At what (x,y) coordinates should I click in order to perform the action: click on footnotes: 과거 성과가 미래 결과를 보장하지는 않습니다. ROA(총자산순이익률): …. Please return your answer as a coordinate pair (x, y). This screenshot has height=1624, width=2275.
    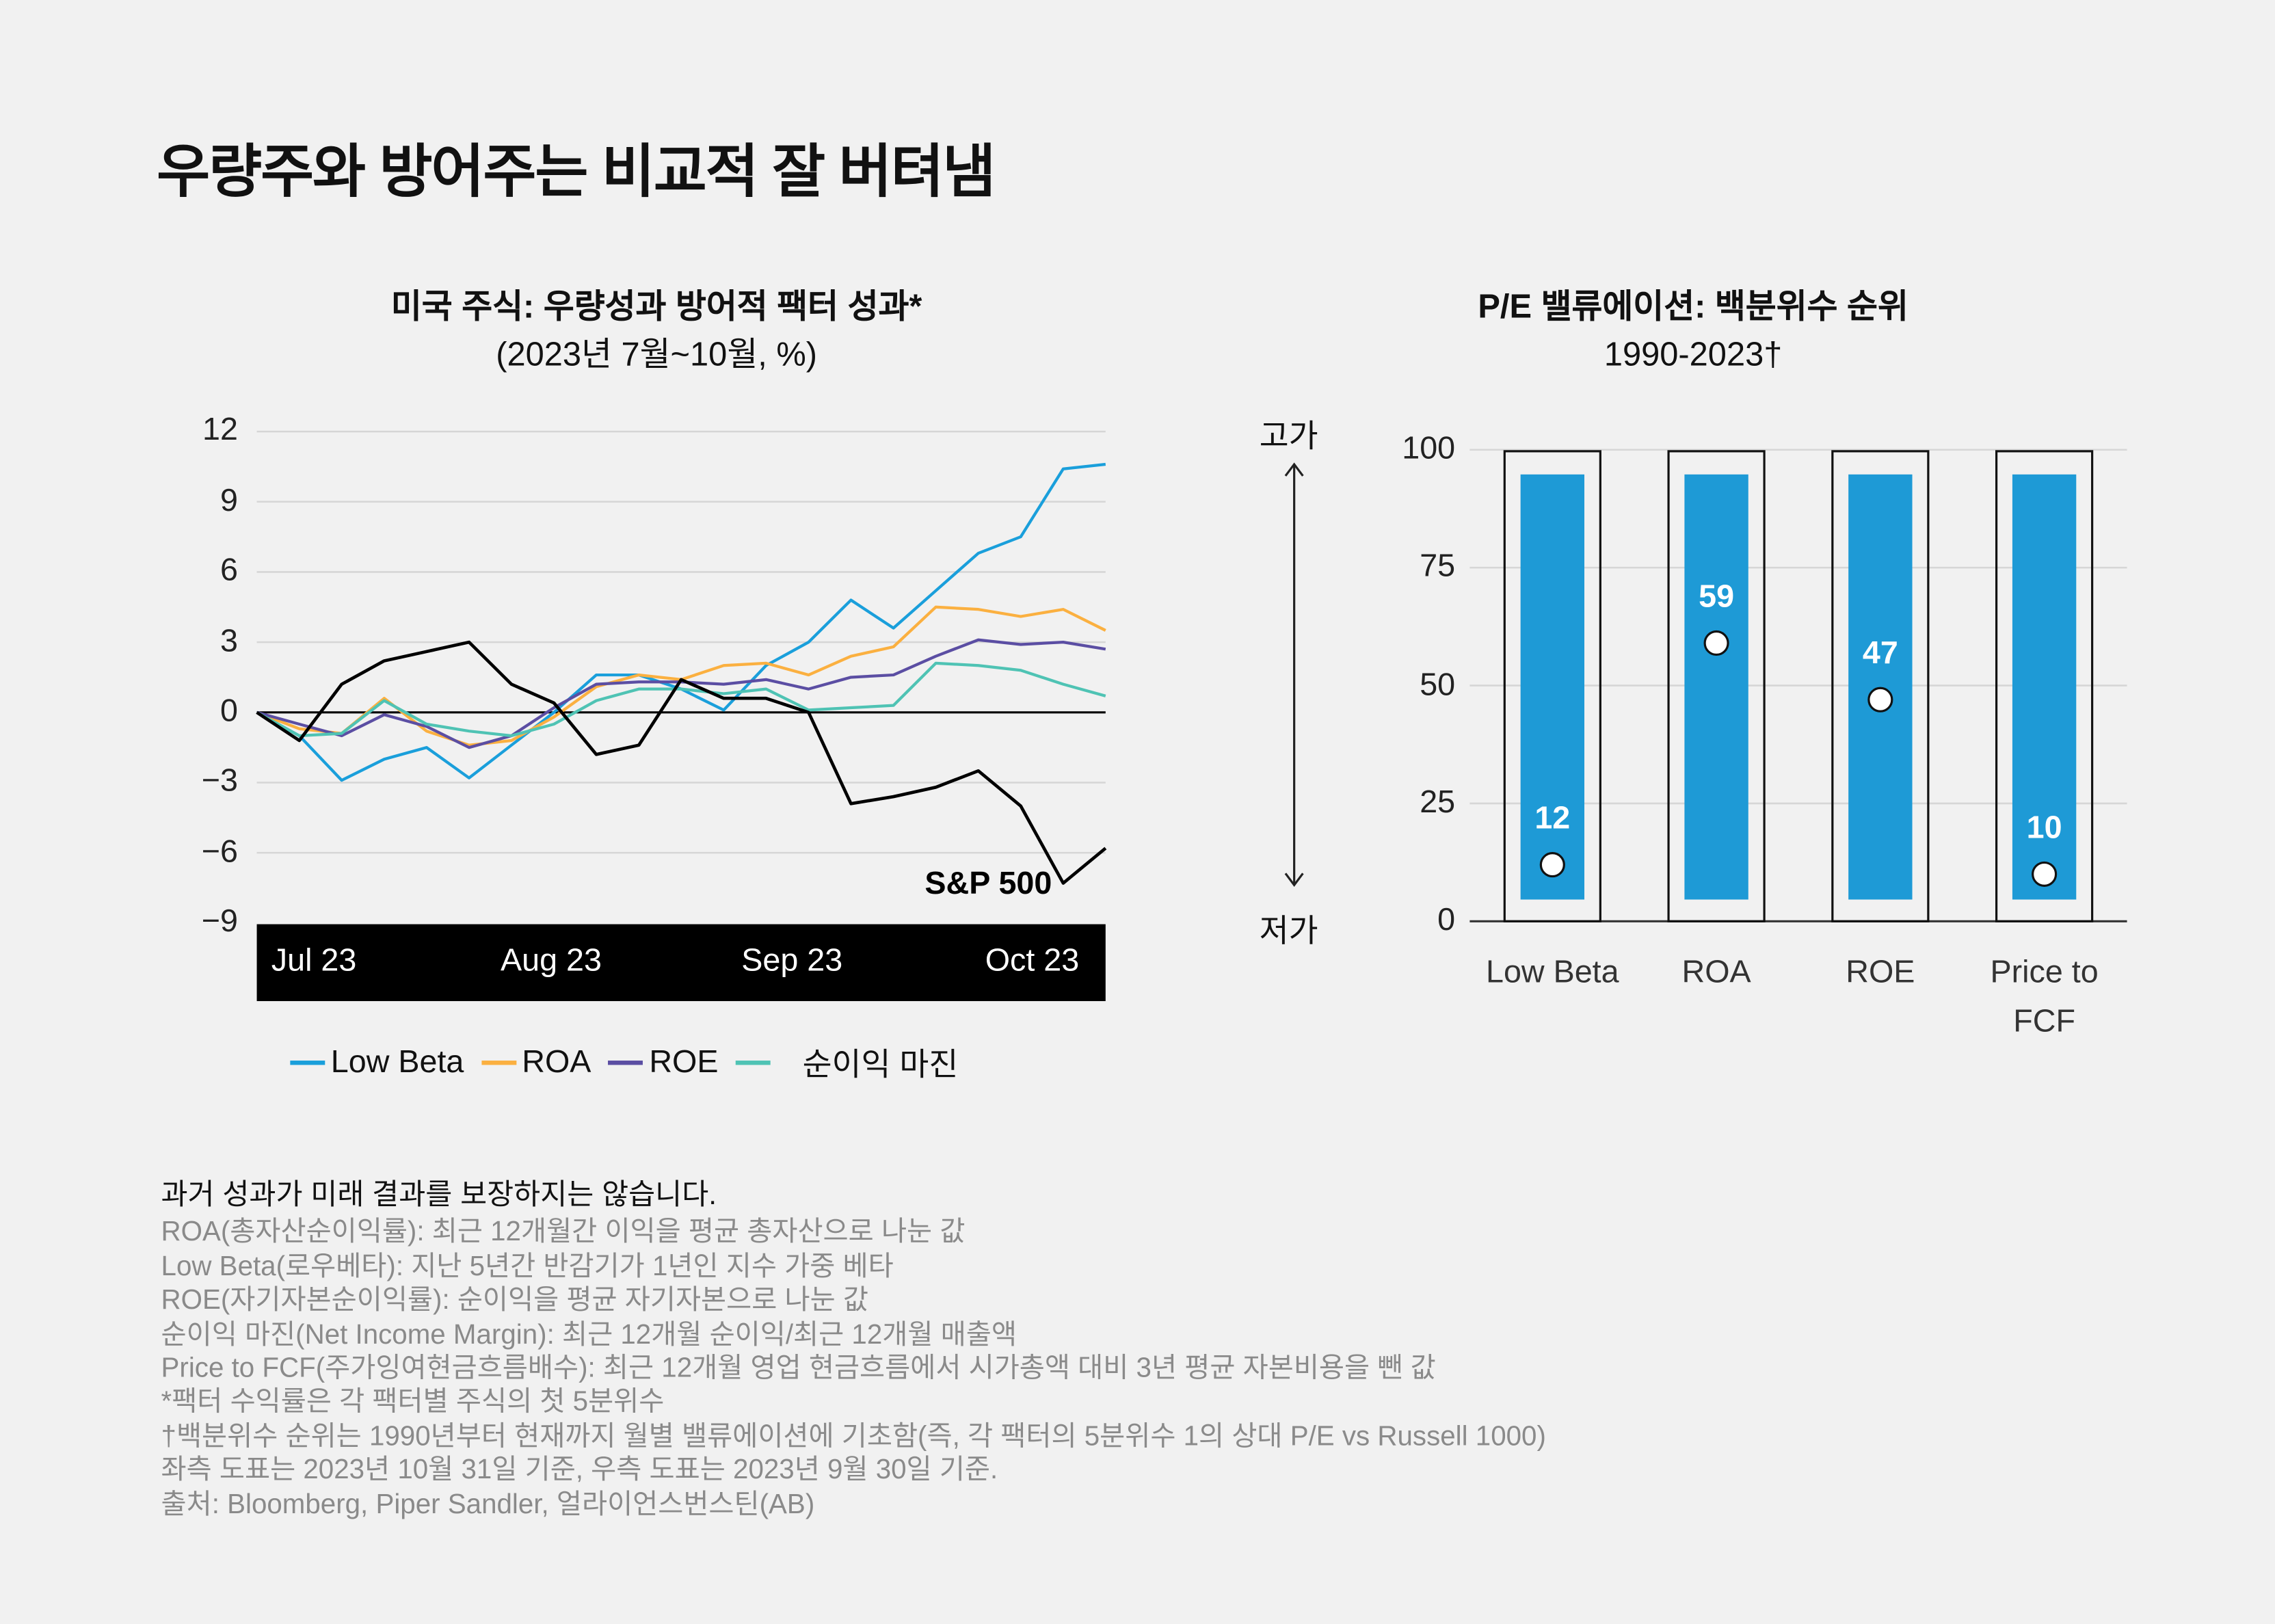
    Looking at the image, I should click on (853, 1351).